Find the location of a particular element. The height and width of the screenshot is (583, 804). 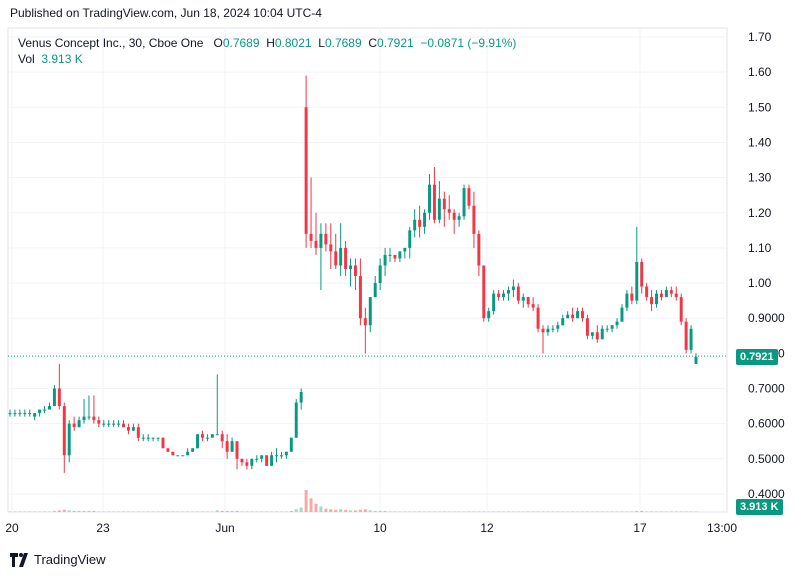

volume-label: Vol is located at coordinates (26, 59).